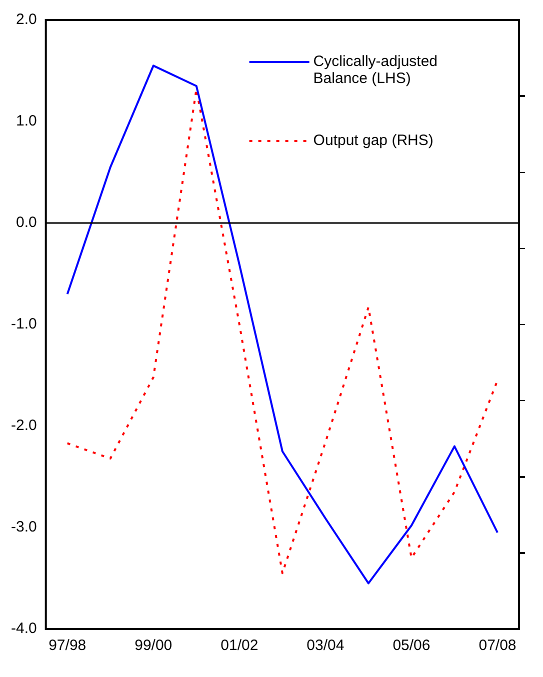  What do you see at coordinates (497, 645) in the screenshot?
I see `x-tick-label: 07/08` at bounding box center [497, 645].